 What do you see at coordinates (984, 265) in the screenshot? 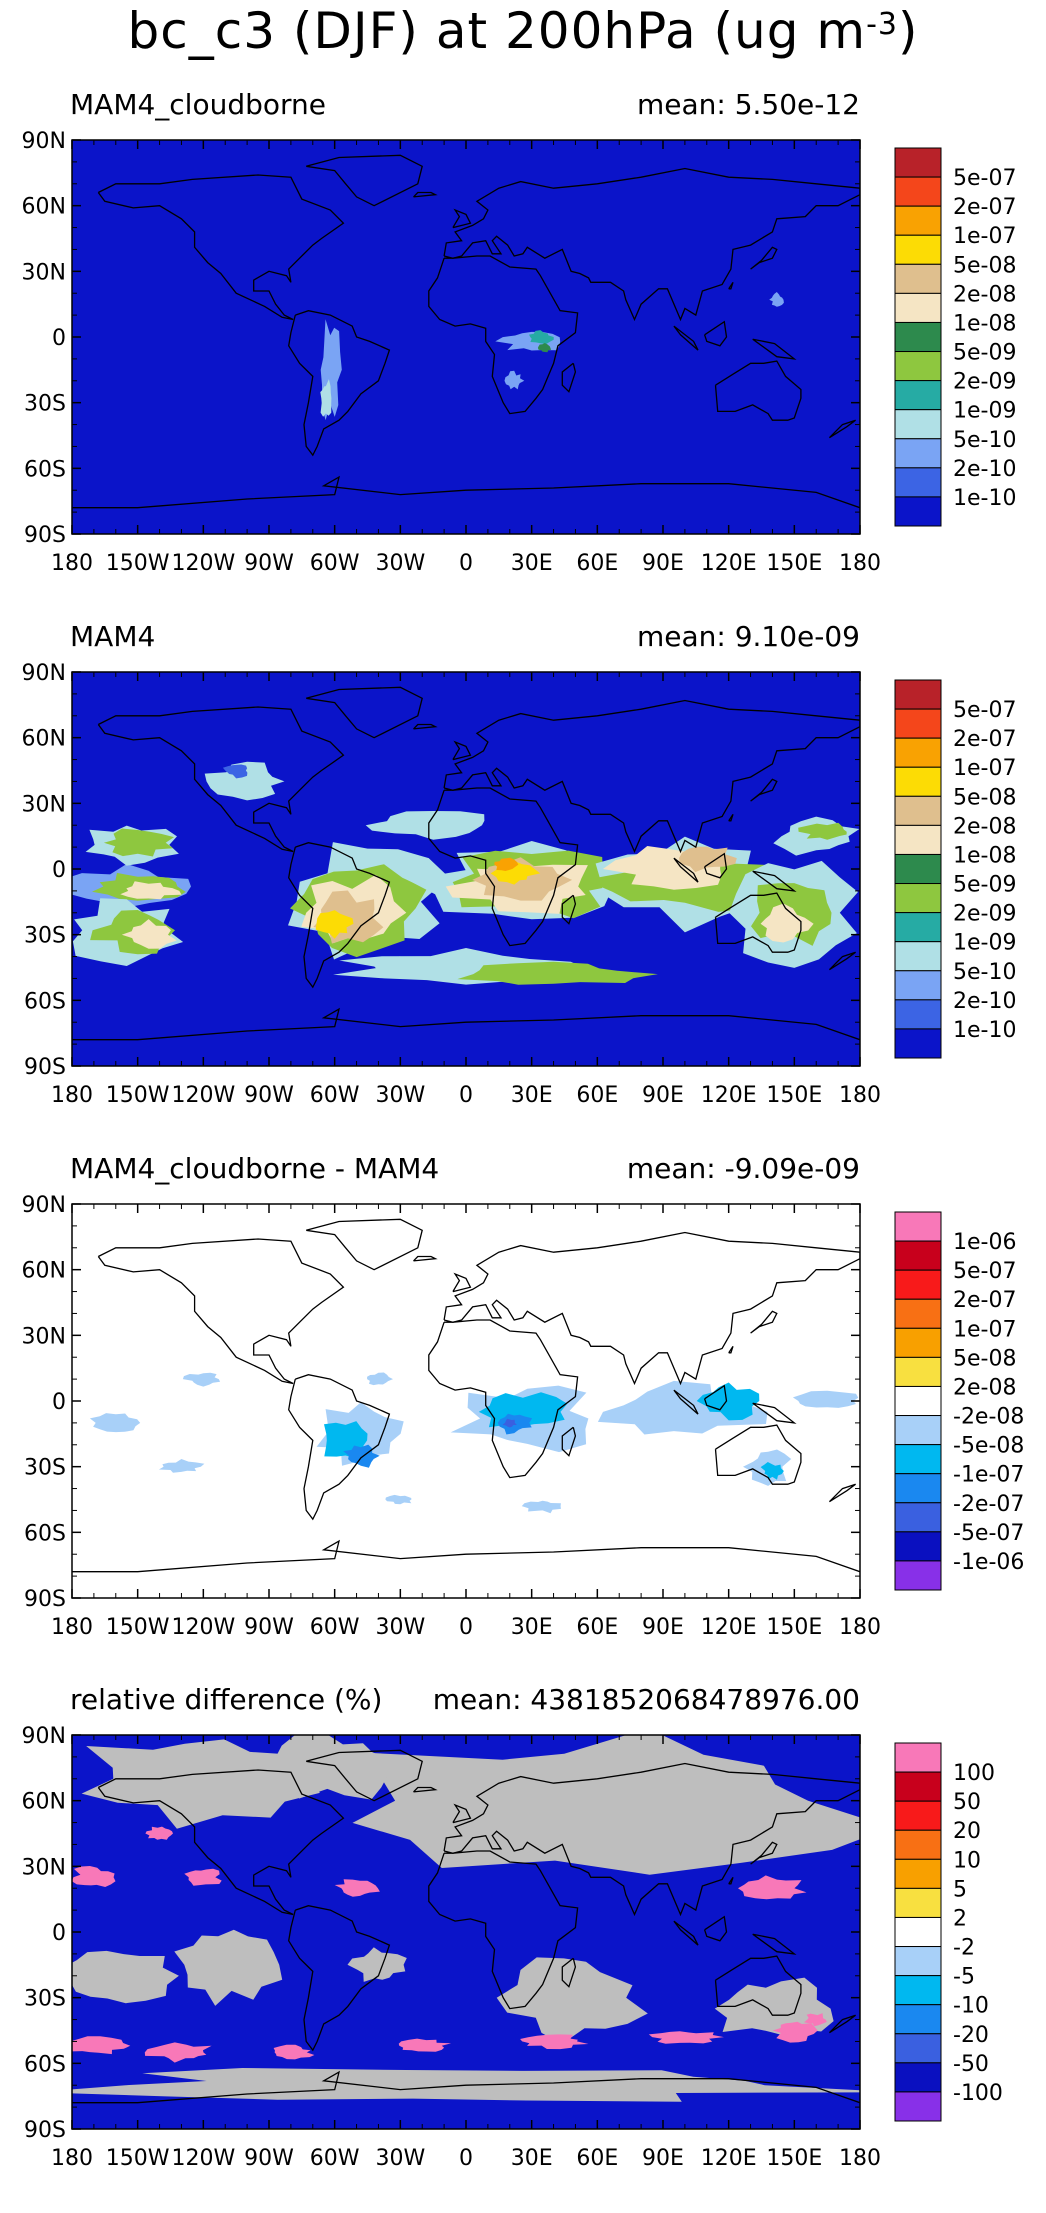
I see `colorbar-label: 5e-08` at bounding box center [984, 265].